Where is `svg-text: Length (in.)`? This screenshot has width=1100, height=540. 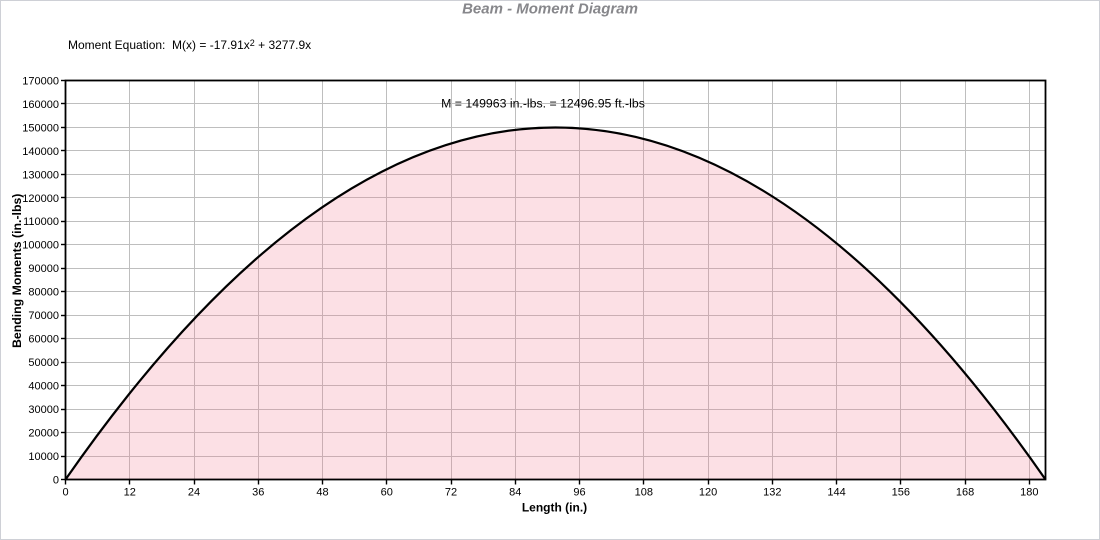 svg-text: Length (in.) is located at coordinates (554, 508).